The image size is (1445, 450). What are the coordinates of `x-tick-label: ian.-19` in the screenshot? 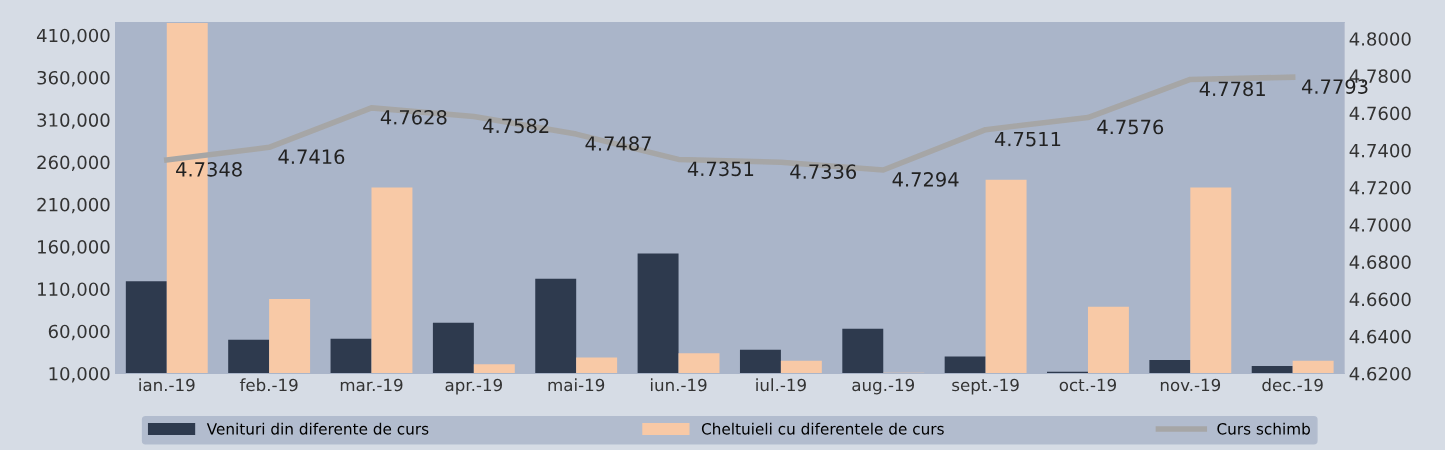 It's located at (167, 385).